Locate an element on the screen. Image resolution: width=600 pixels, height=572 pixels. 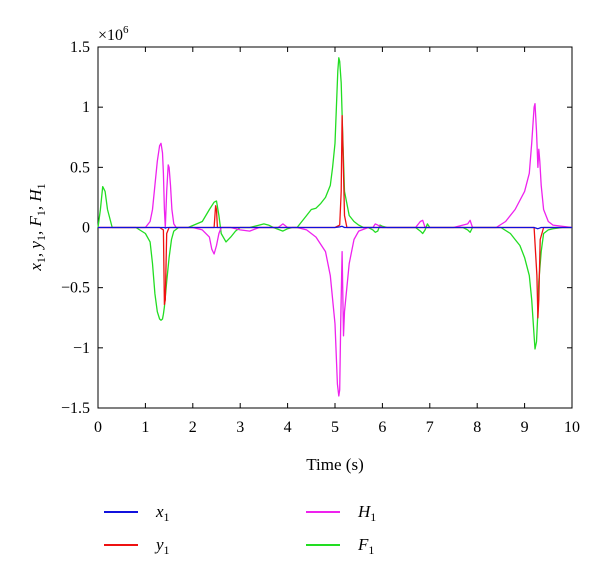
legend-label-H1: H1 is located at coordinates (366, 513).